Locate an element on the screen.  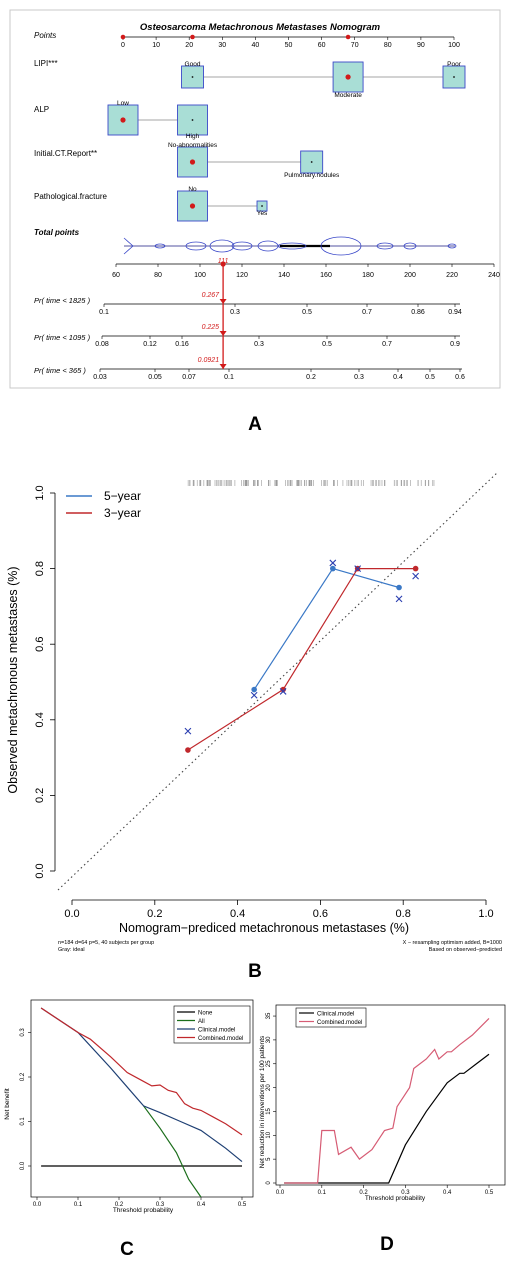
dca-c-x-tick-label: 0.4 is located at coordinates (201, 1205).